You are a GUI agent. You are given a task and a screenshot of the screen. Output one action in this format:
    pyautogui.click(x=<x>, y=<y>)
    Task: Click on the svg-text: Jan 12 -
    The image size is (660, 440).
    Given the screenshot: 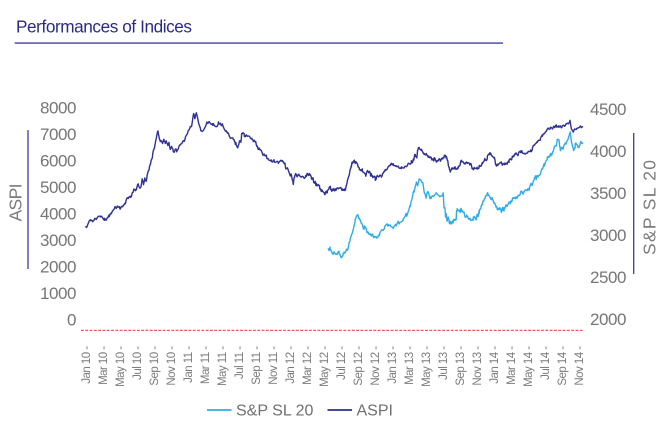 What is the action you would take?
    pyautogui.click(x=291, y=365)
    